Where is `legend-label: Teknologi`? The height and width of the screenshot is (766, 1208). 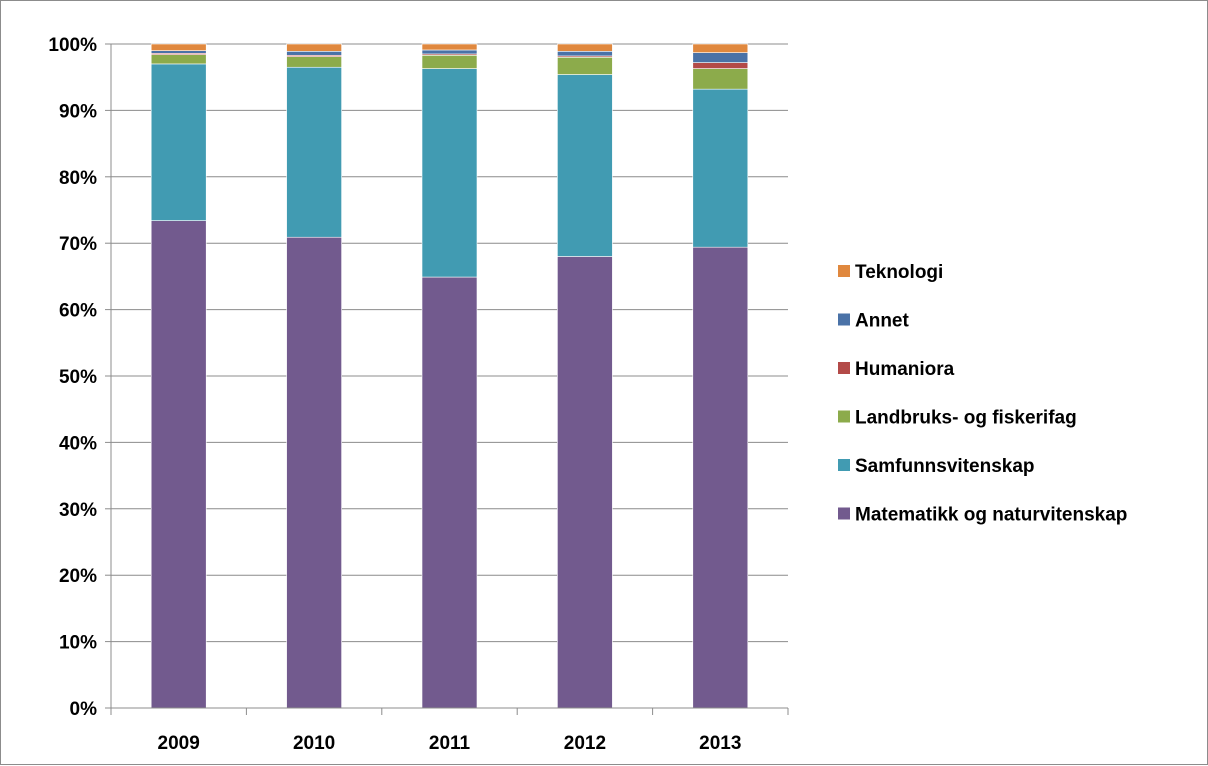 legend-label: Teknologi is located at coordinates (899, 272).